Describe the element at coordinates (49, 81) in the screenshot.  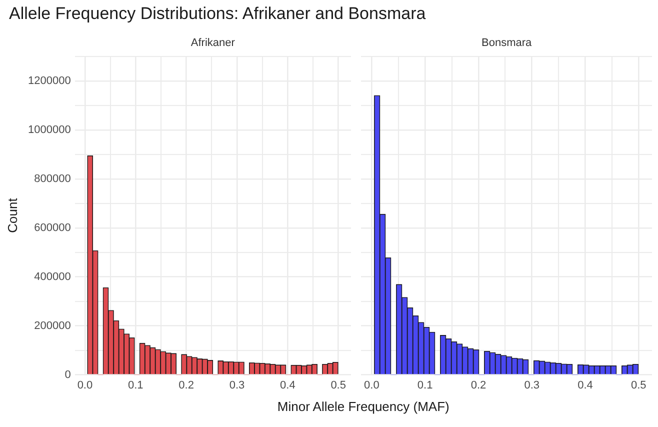
I see `y-tick-label: 1200000` at that location.